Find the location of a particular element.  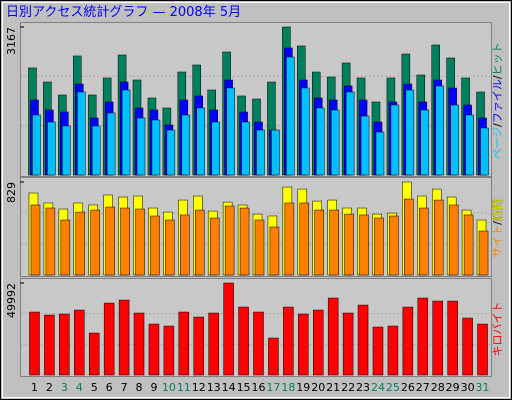

legend-entry: キロバイト is located at coordinates (497, 329).